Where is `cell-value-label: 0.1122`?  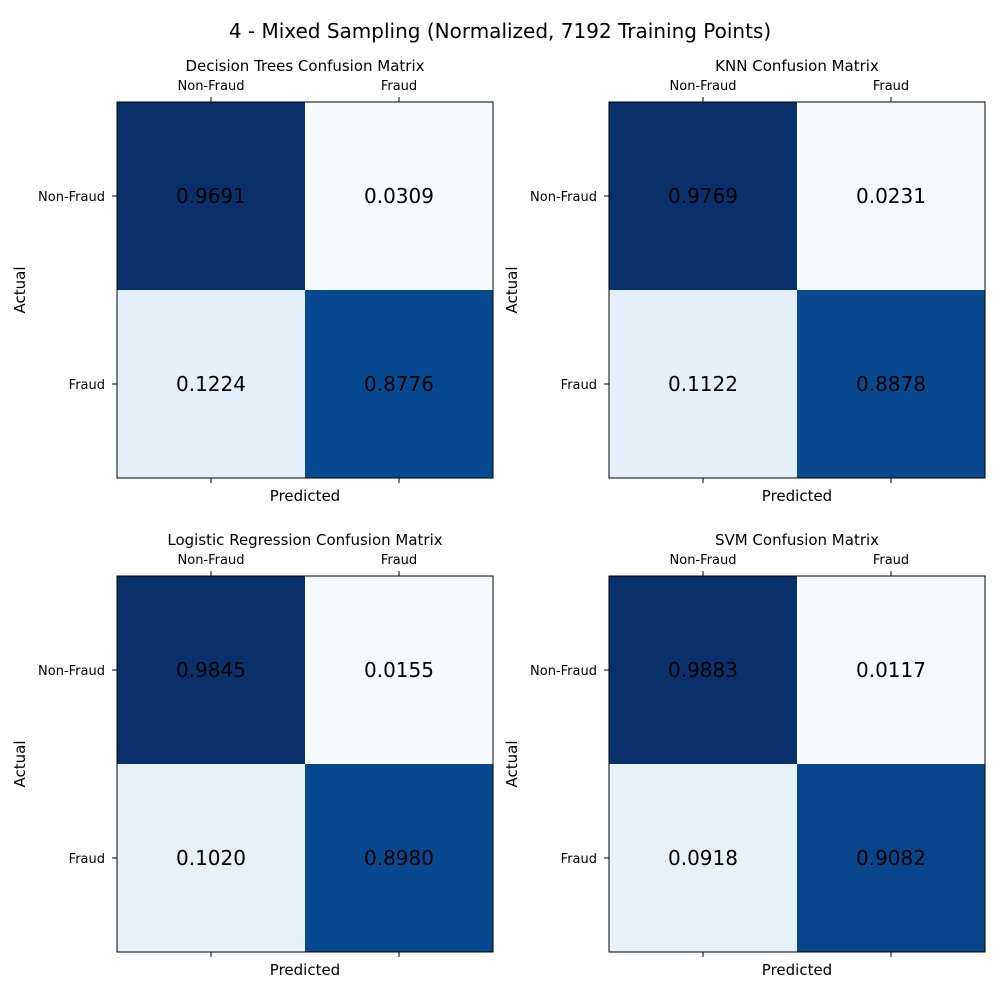 cell-value-label: 0.1122 is located at coordinates (703, 384).